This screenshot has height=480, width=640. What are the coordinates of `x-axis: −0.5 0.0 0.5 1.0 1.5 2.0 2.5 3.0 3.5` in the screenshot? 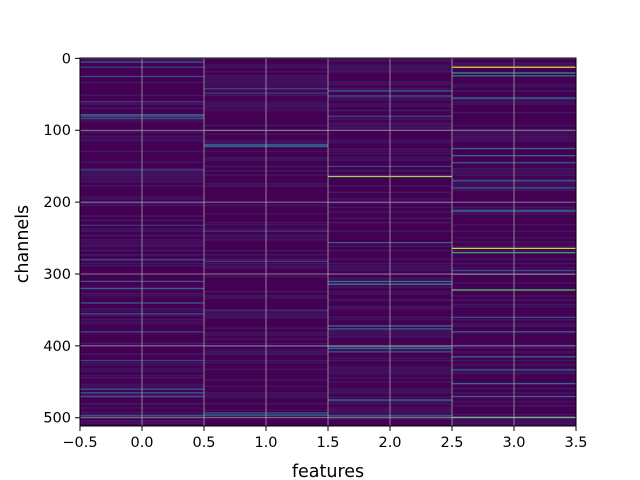 It's located at (325, 438).